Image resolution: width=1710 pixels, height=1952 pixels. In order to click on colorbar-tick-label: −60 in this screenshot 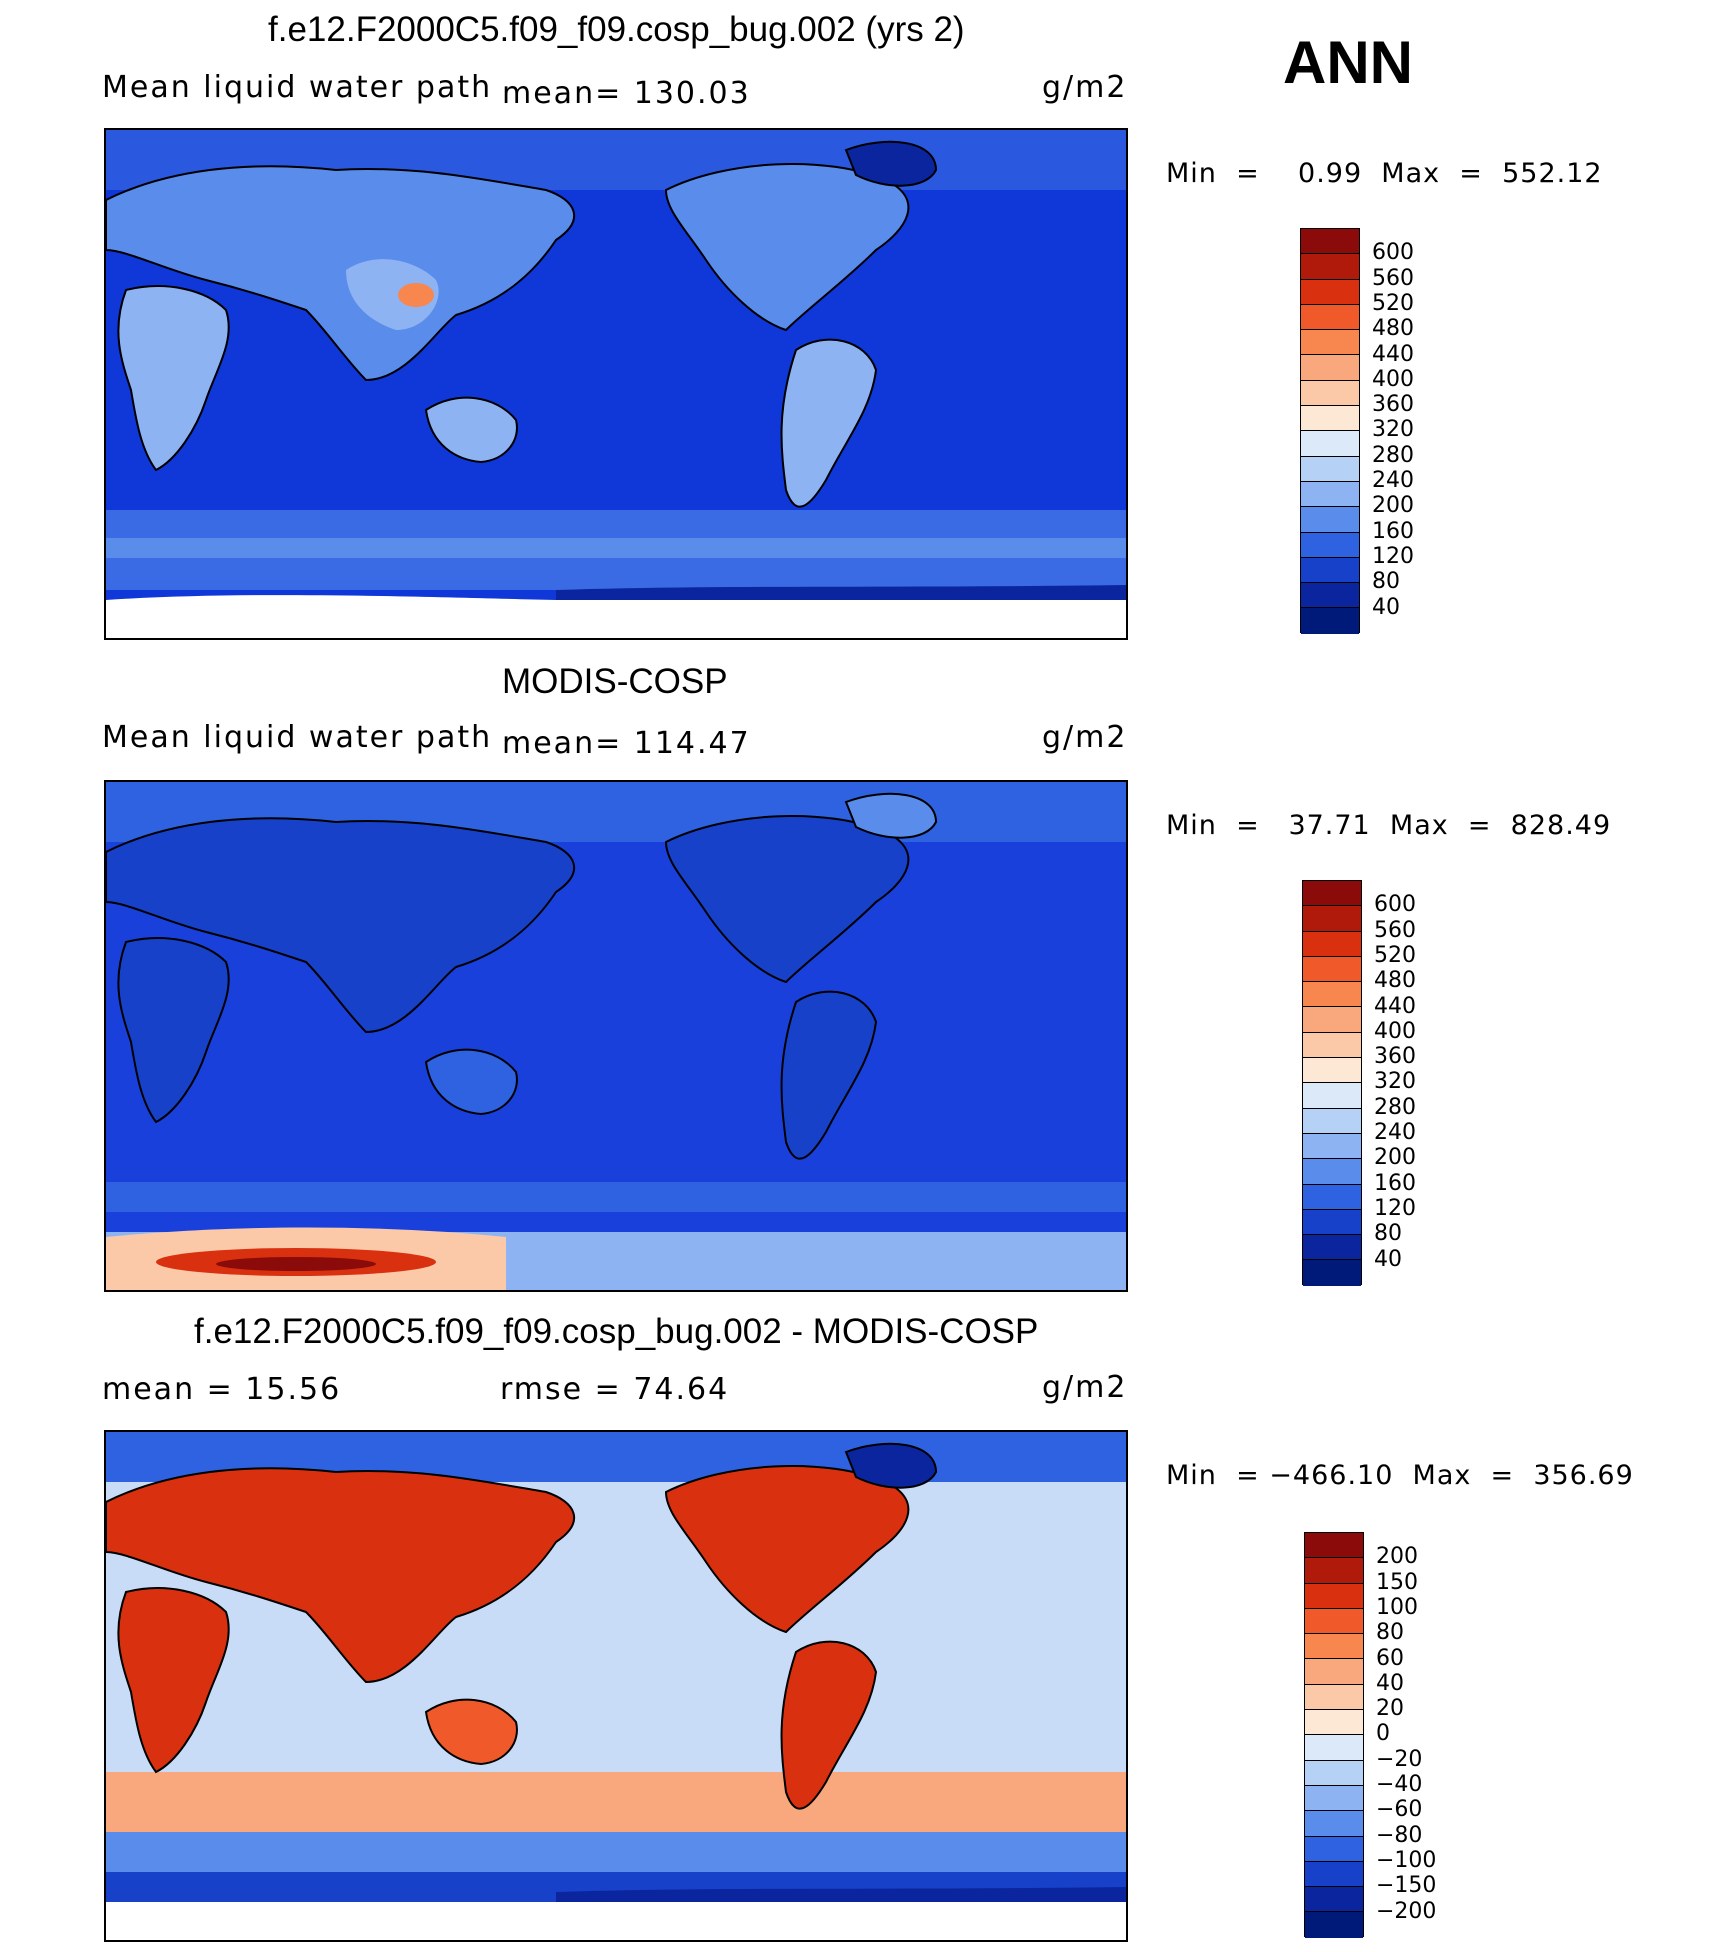, I will do `click(1399, 1810)`.